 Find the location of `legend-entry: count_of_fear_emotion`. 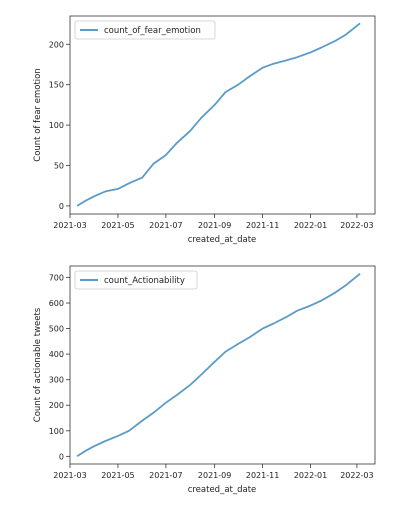

legend-entry: count_of_fear_emotion is located at coordinates (152, 31).